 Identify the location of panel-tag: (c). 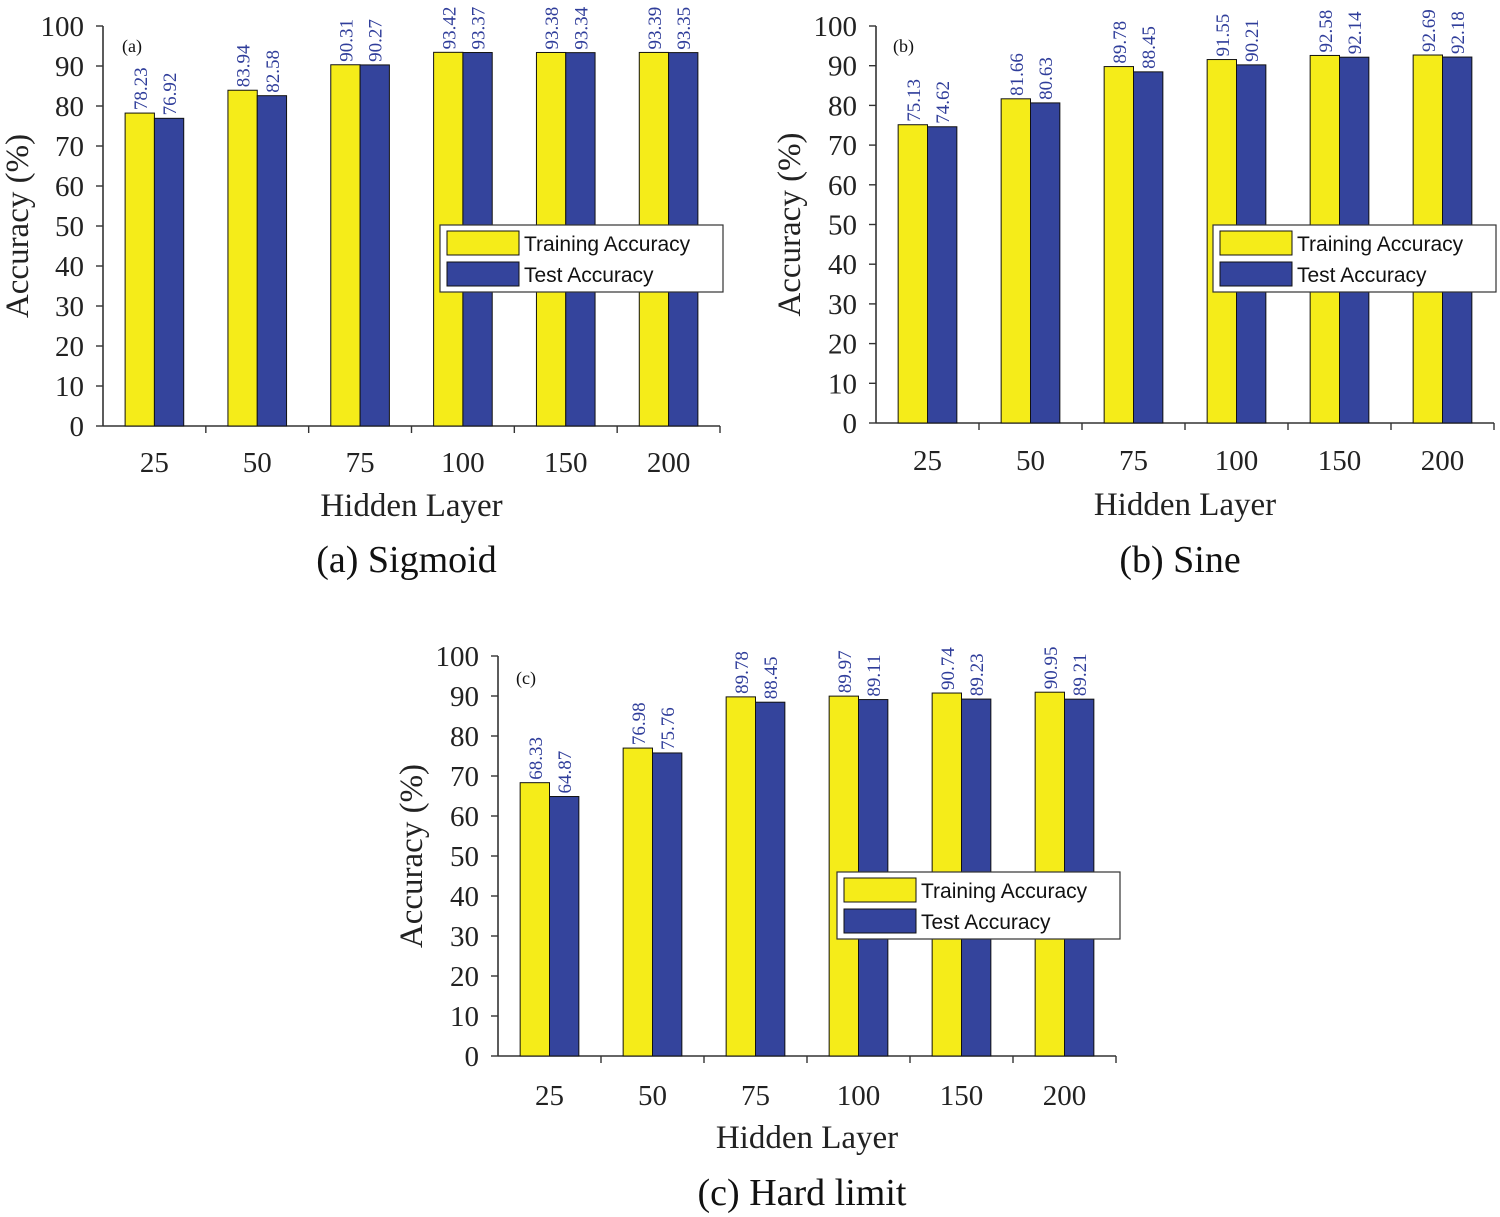
(526, 678).